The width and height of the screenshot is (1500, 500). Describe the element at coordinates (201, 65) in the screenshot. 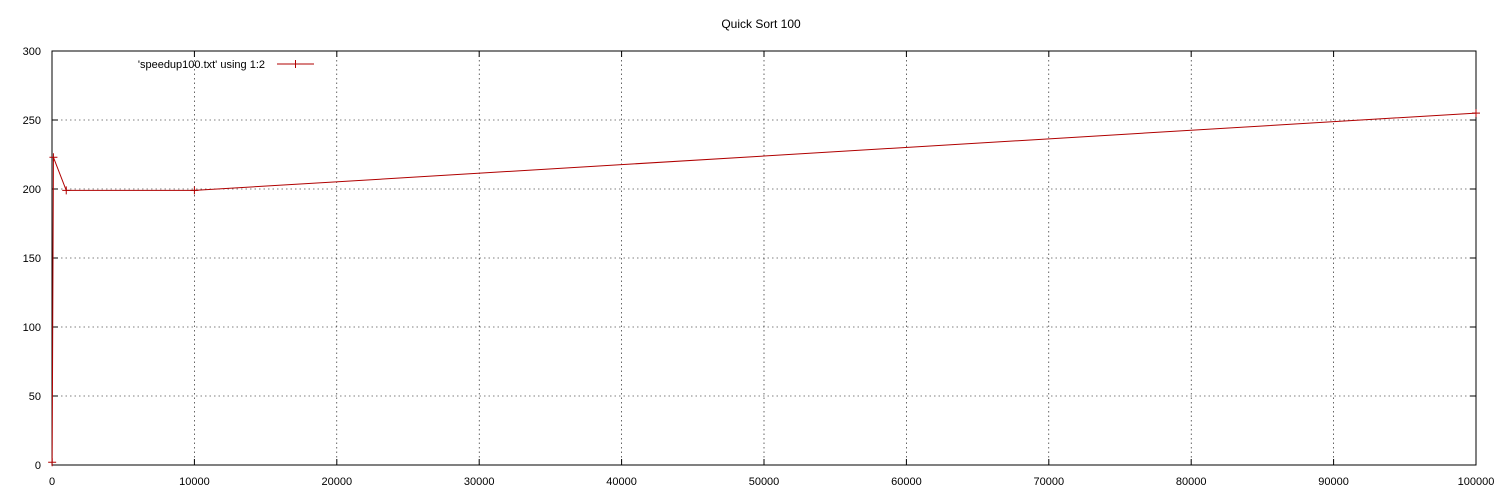

I see `legend-label: 'speedup100.txt' using 1:2` at that location.